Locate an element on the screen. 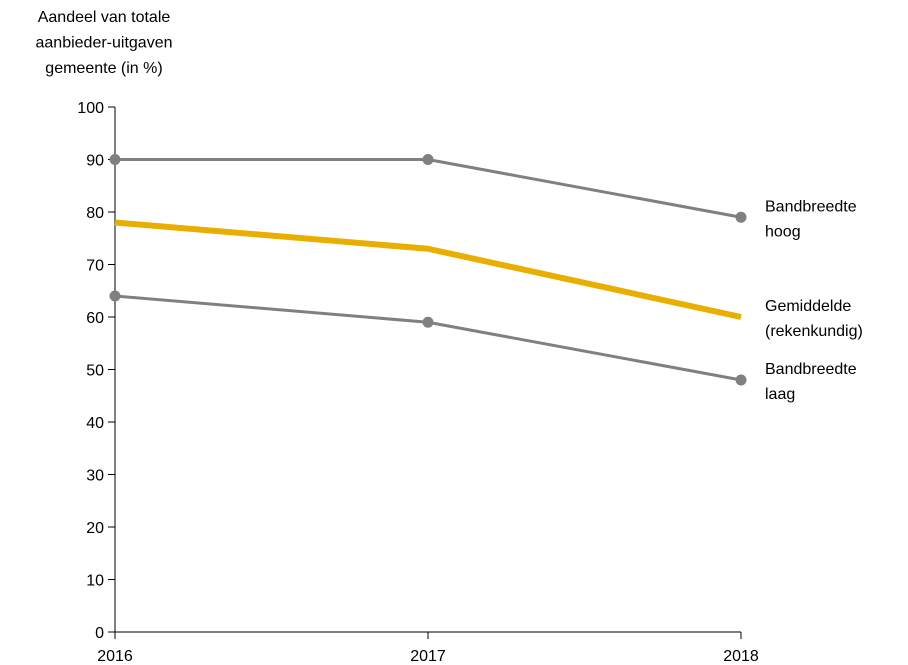  y-axis-title-line: gemeente (in %) is located at coordinates (103, 68).